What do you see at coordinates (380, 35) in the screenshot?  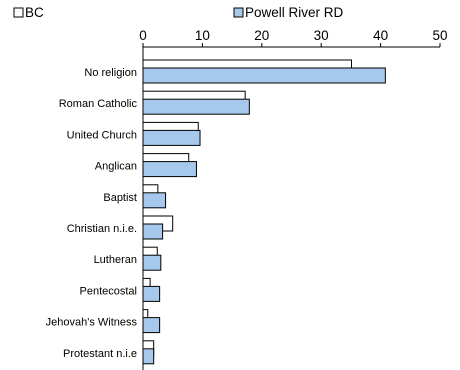 I see `x-tick-label: 40` at bounding box center [380, 35].